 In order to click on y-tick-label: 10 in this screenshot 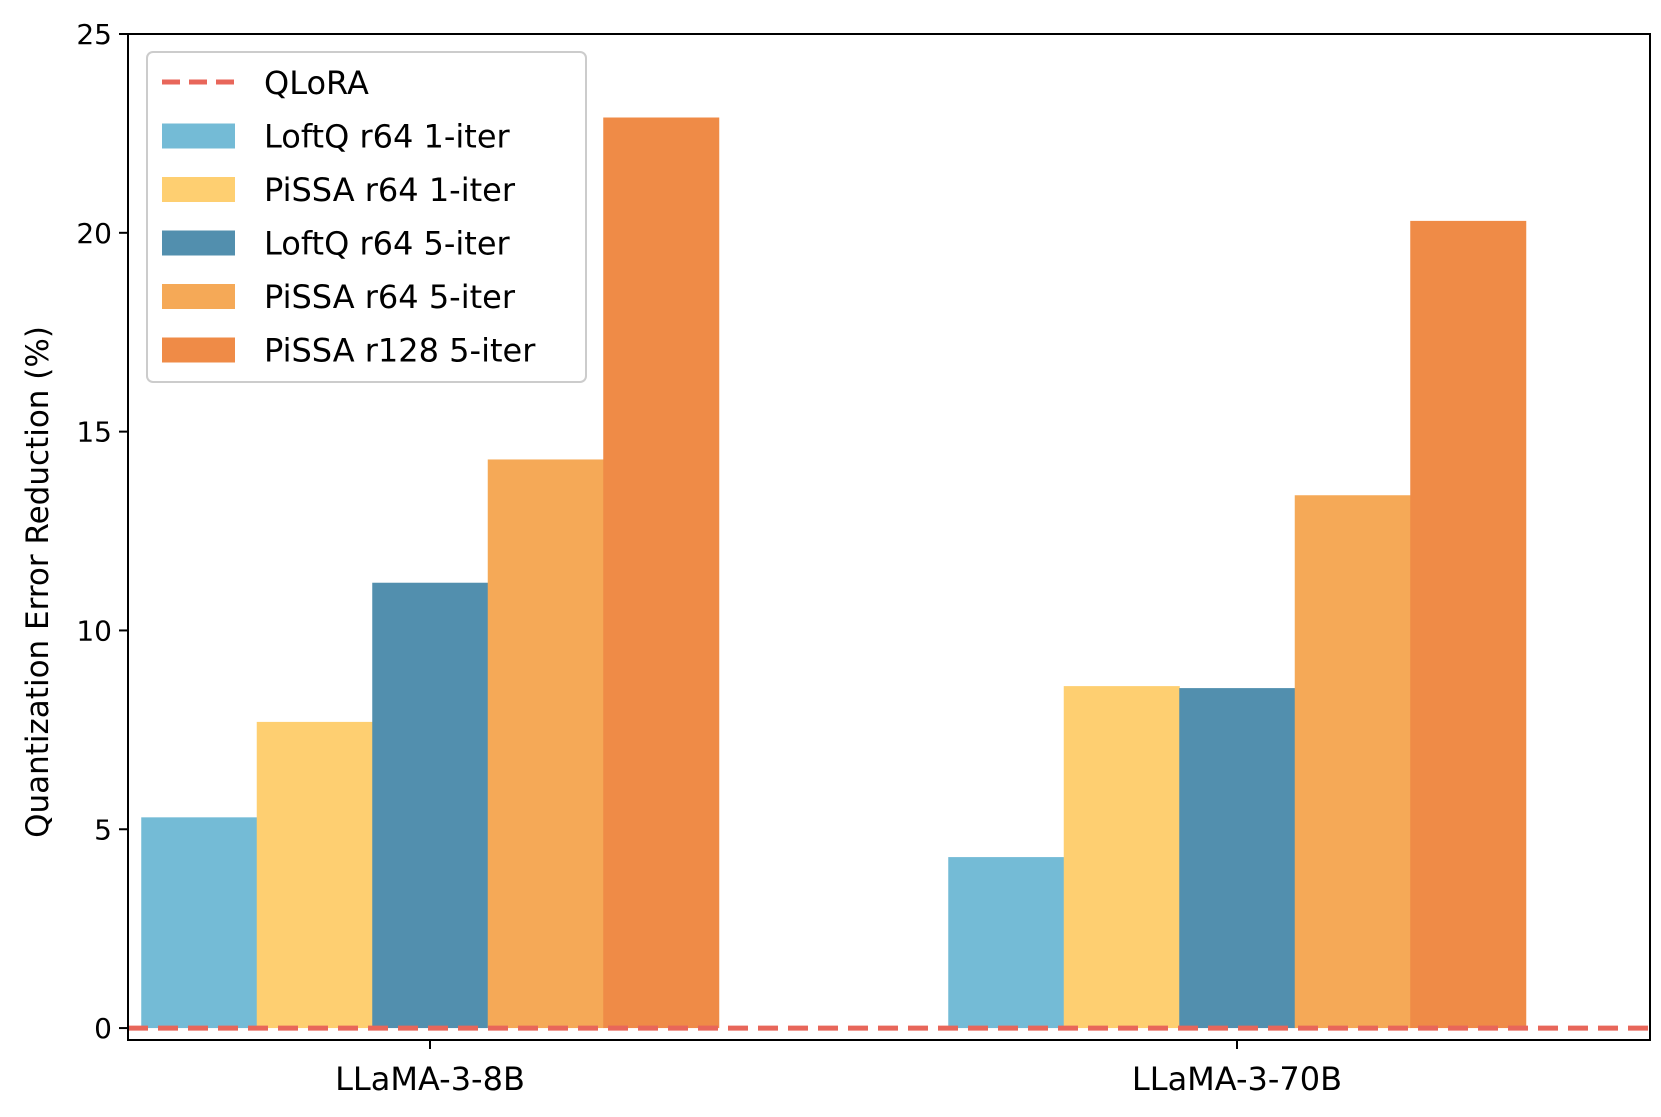, I will do `click(94, 630)`.